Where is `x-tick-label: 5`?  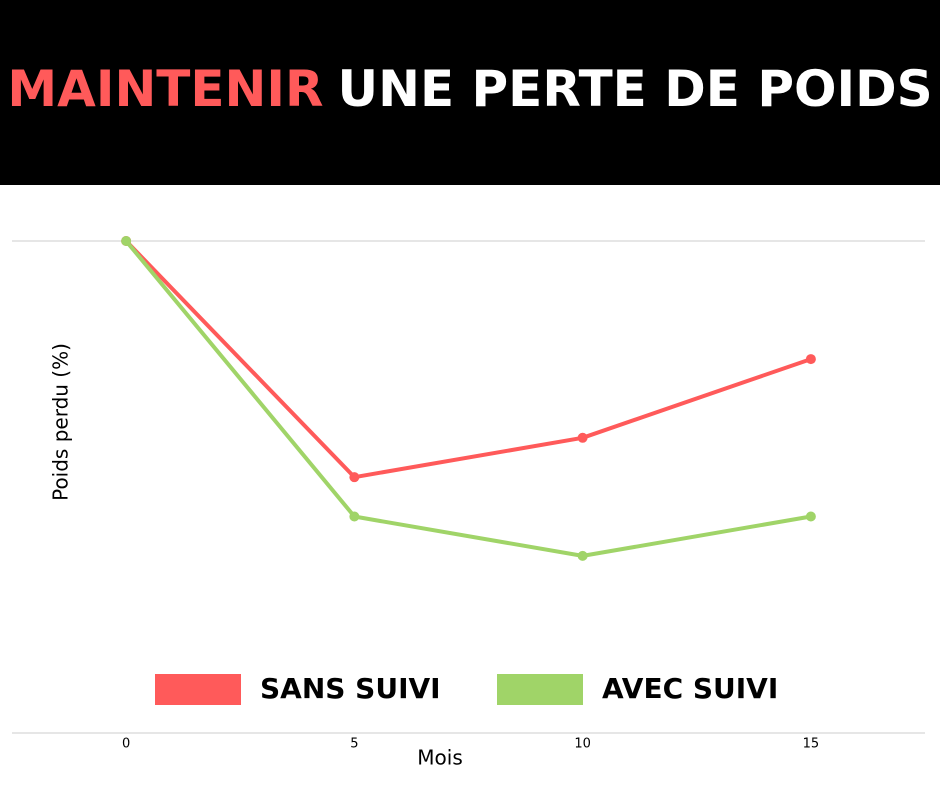
x-tick-label: 5 is located at coordinates (354, 744).